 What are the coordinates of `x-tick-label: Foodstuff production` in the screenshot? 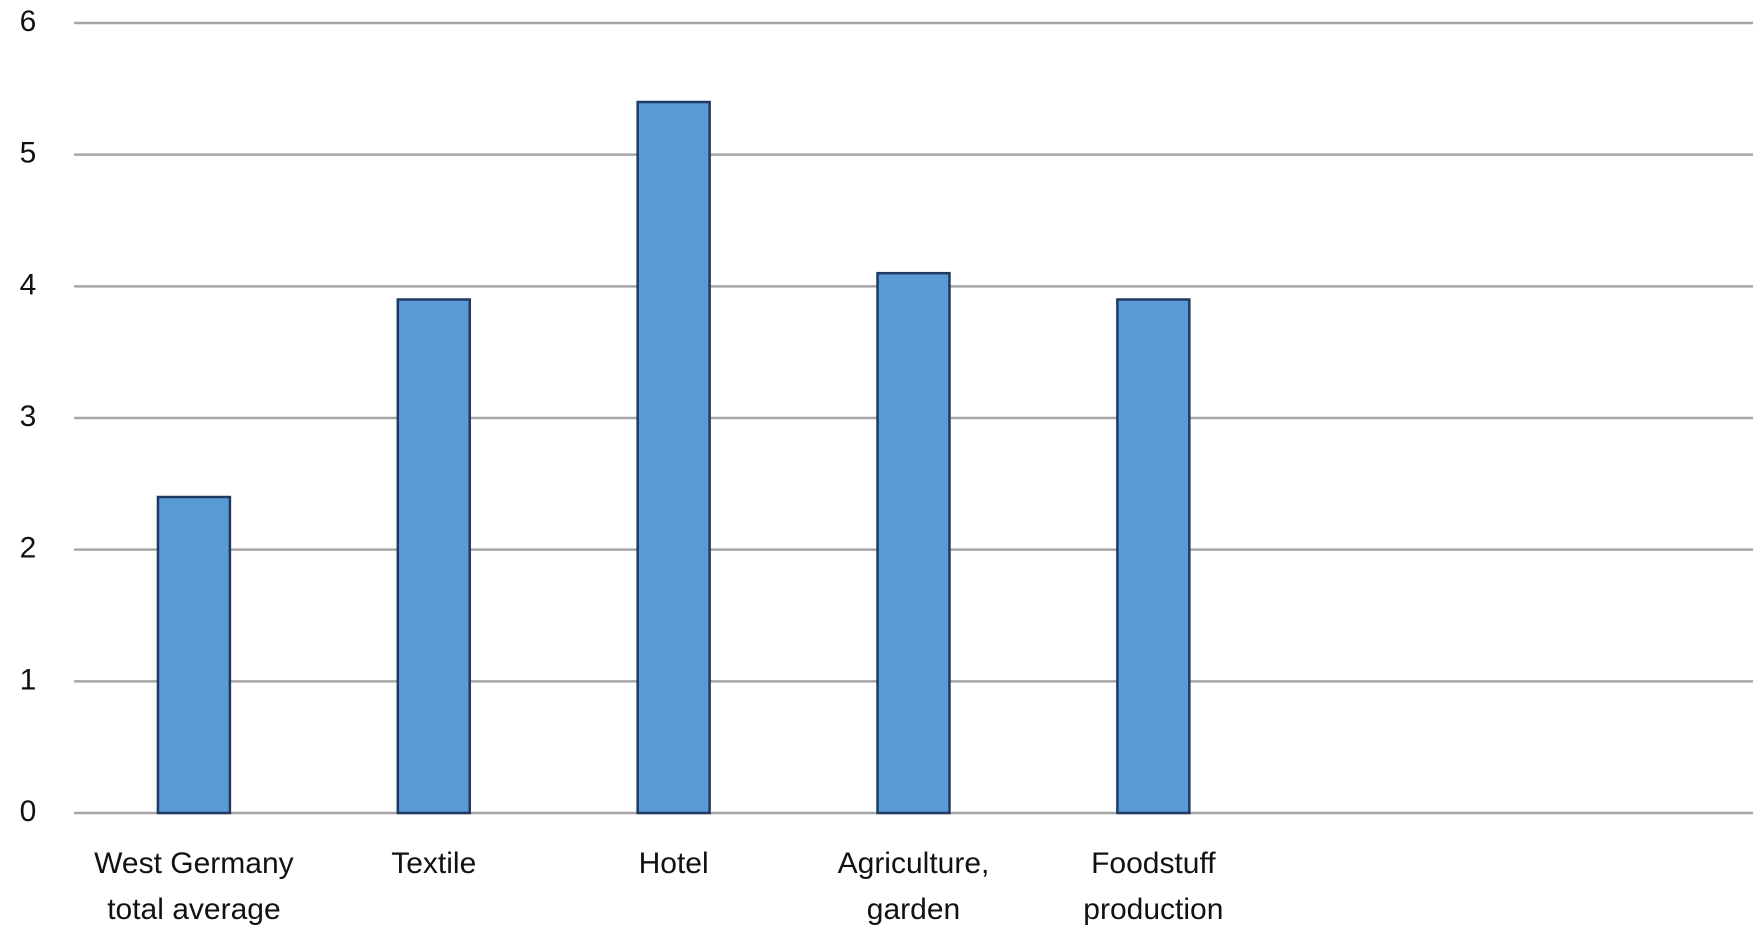 It's located at (1153, 886).